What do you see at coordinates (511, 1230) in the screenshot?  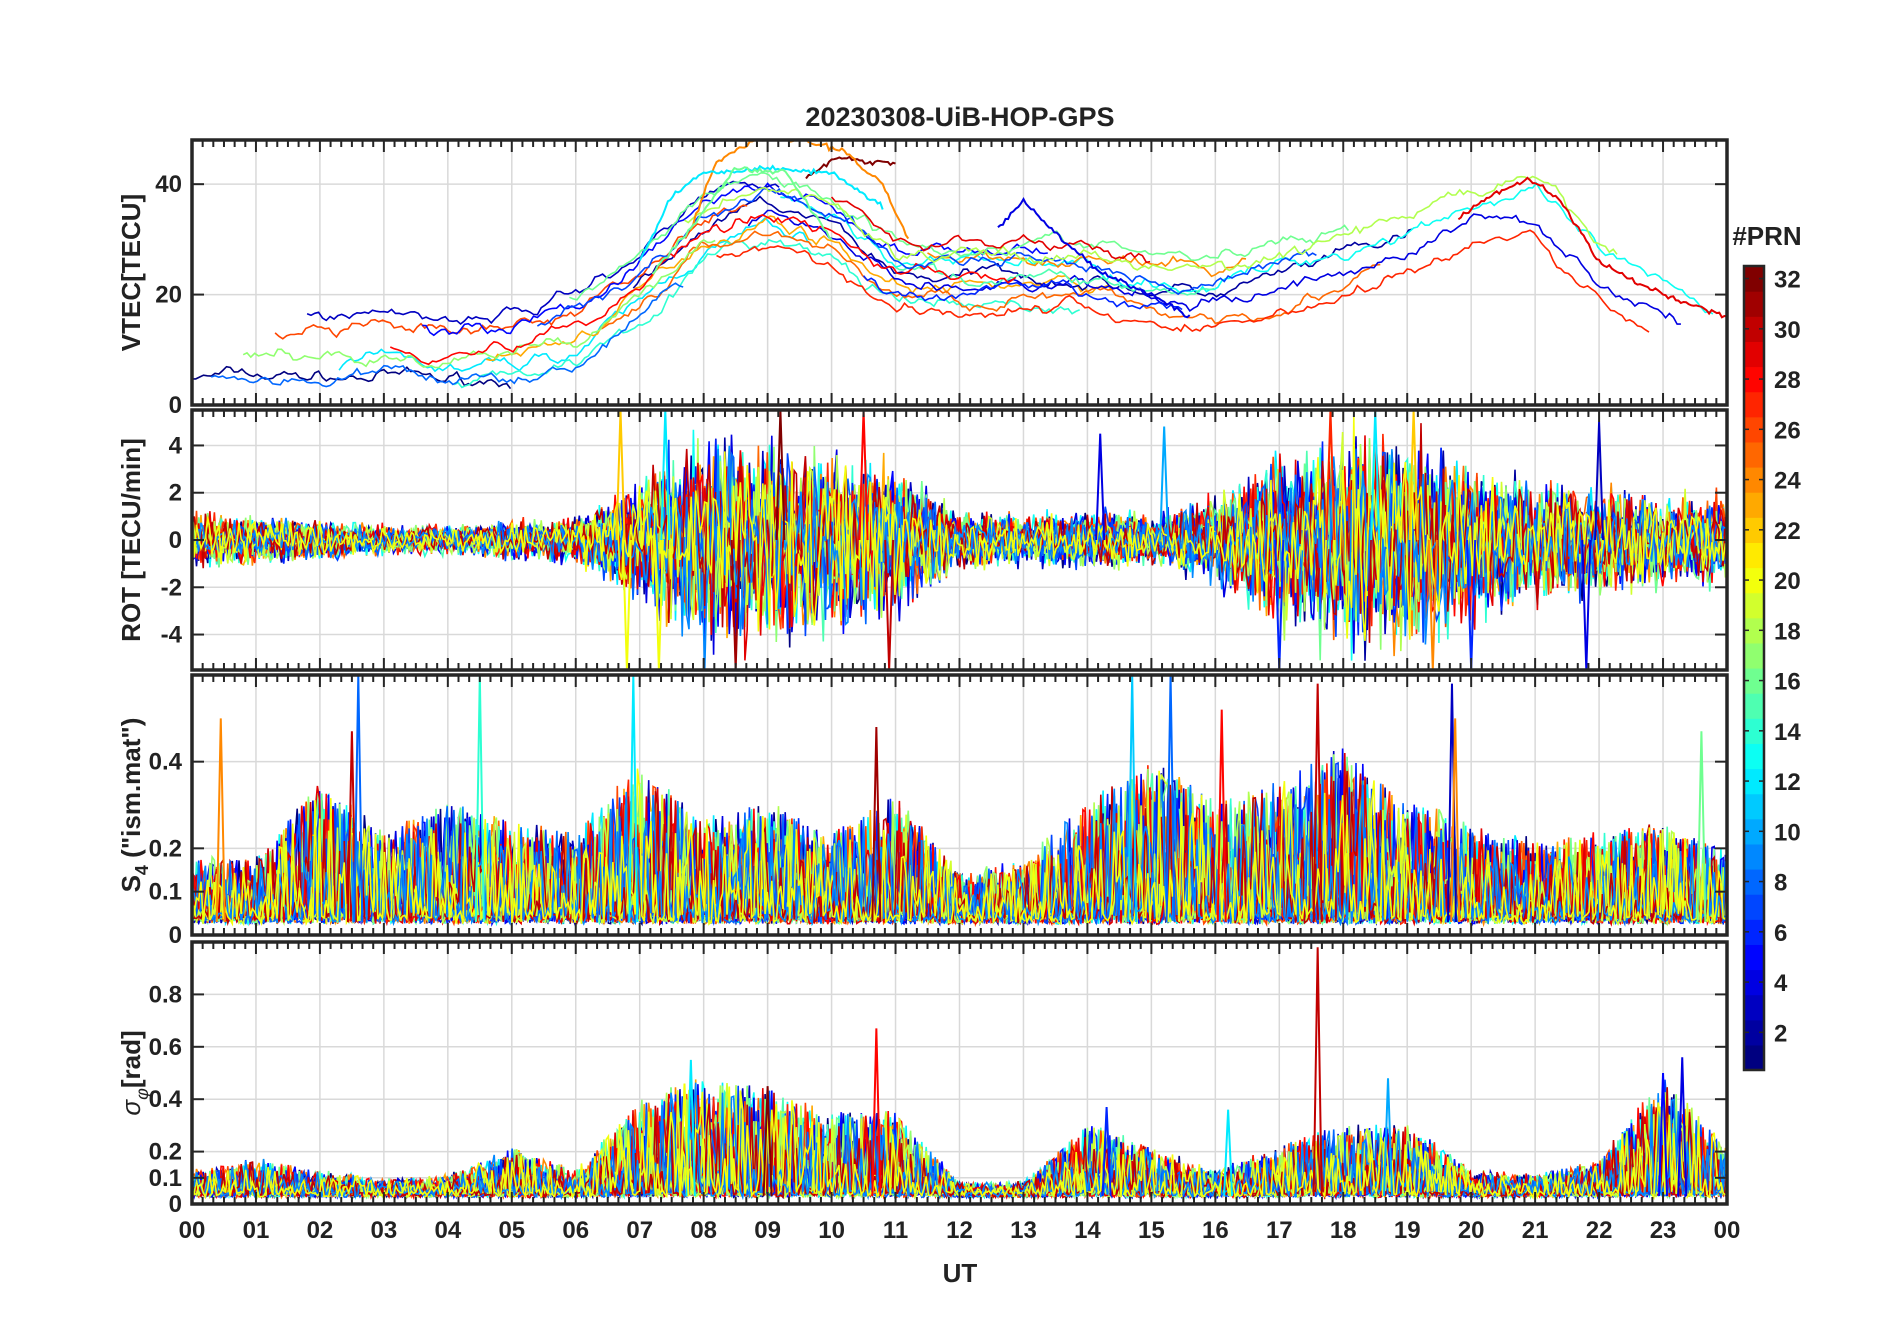 I see `x-tick-label: 05` at bounding box center [511, 1230].